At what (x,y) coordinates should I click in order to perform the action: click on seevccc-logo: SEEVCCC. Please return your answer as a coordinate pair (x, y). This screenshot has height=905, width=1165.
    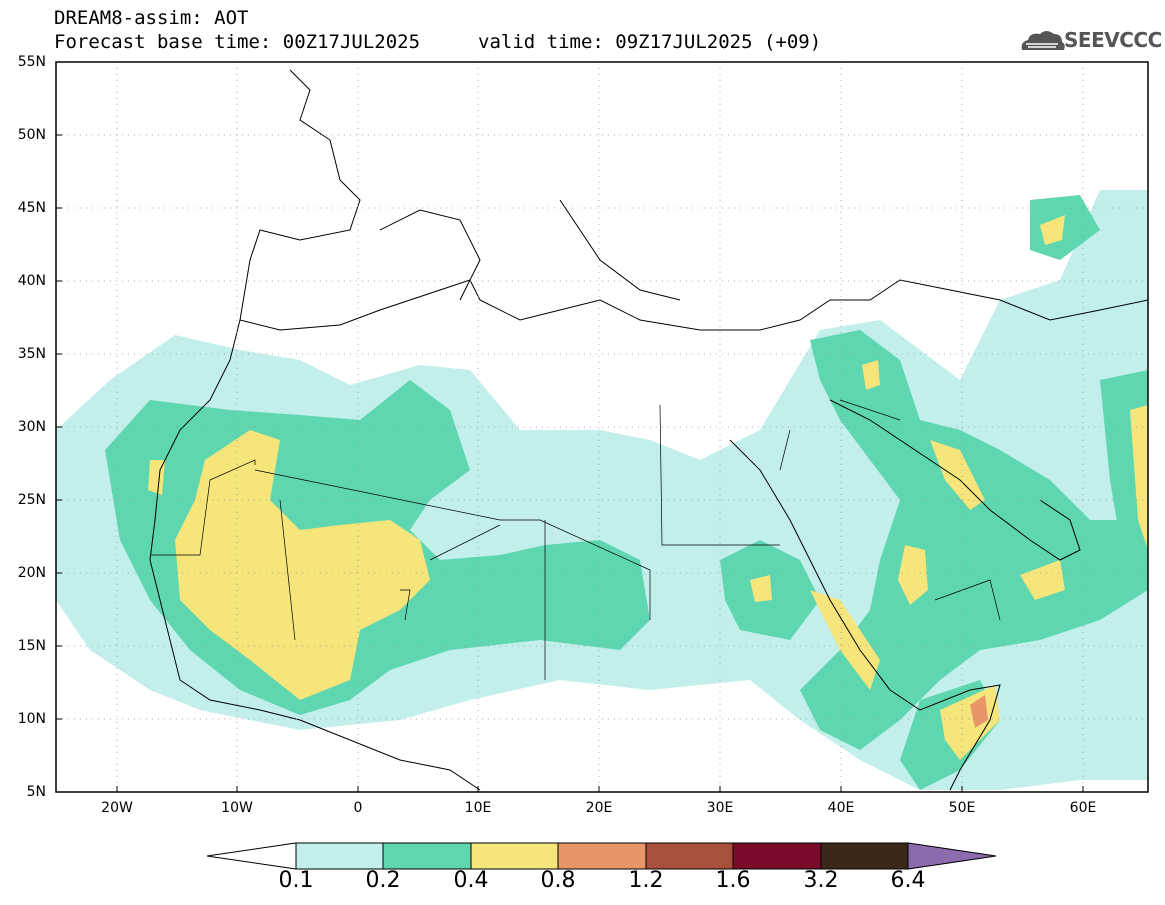
    Looking at the image, I should click on (1113, 40).